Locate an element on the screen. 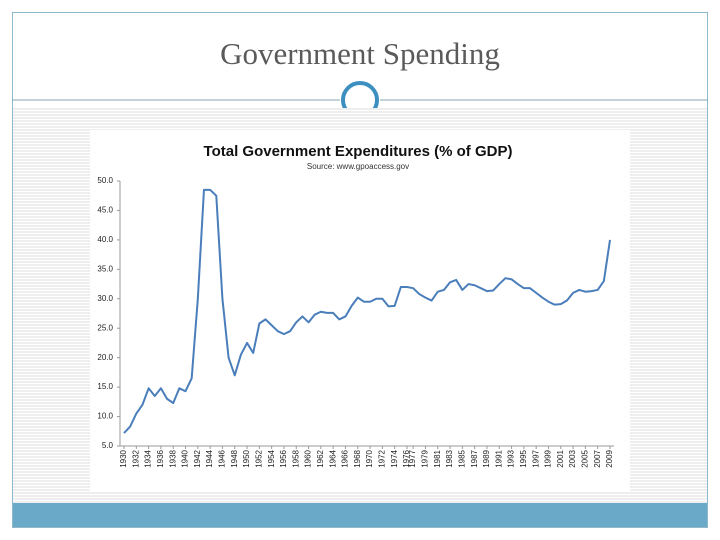 The width and height of the screenshot is (720, 540). x-tick-label: 1932 is located at coordinates (135, 458).